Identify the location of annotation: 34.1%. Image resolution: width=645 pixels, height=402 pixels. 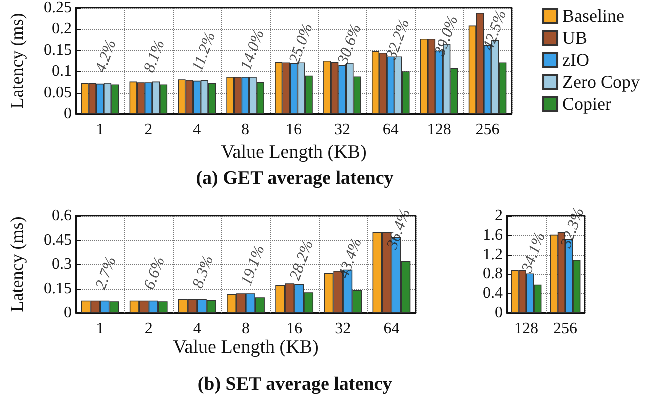
(533, 253).